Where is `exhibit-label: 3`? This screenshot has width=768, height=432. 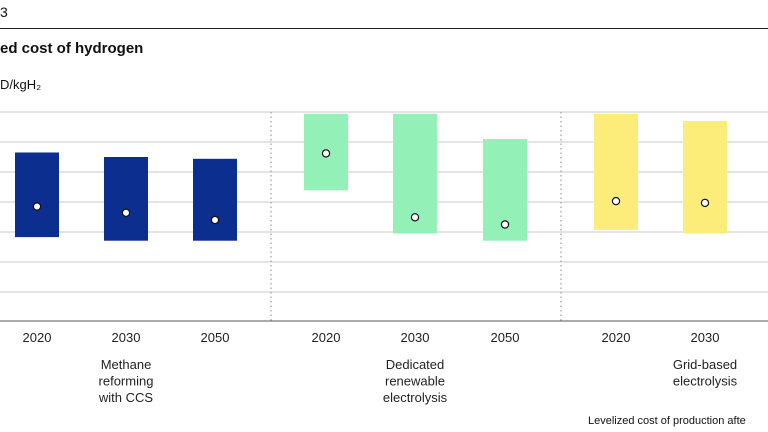 exhibit-label: 3 is located at coordinates (4, 12).